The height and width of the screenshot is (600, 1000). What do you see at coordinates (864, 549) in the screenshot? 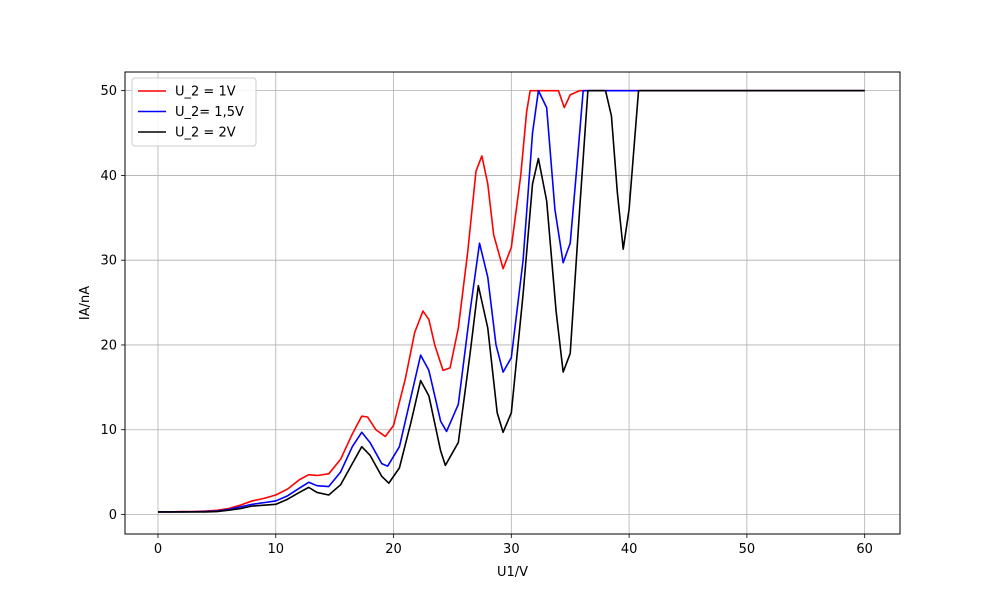
I see `x-tick-label: 60` at bounding box center [864, 549].